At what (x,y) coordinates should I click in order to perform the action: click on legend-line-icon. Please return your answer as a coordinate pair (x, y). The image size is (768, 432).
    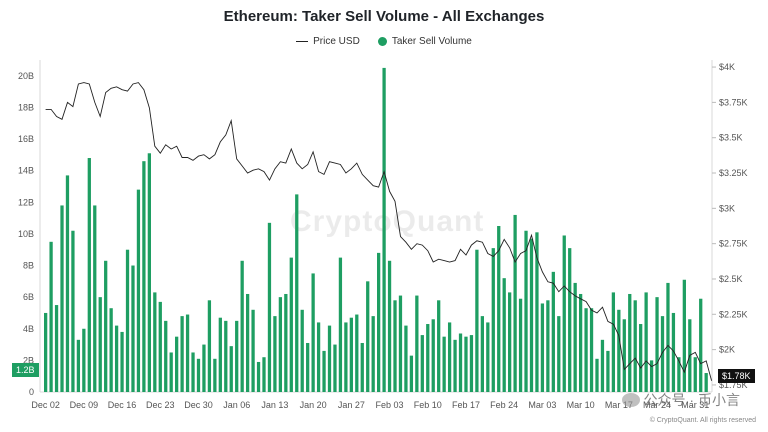
    Looking at the image, I should click on (302, 41).